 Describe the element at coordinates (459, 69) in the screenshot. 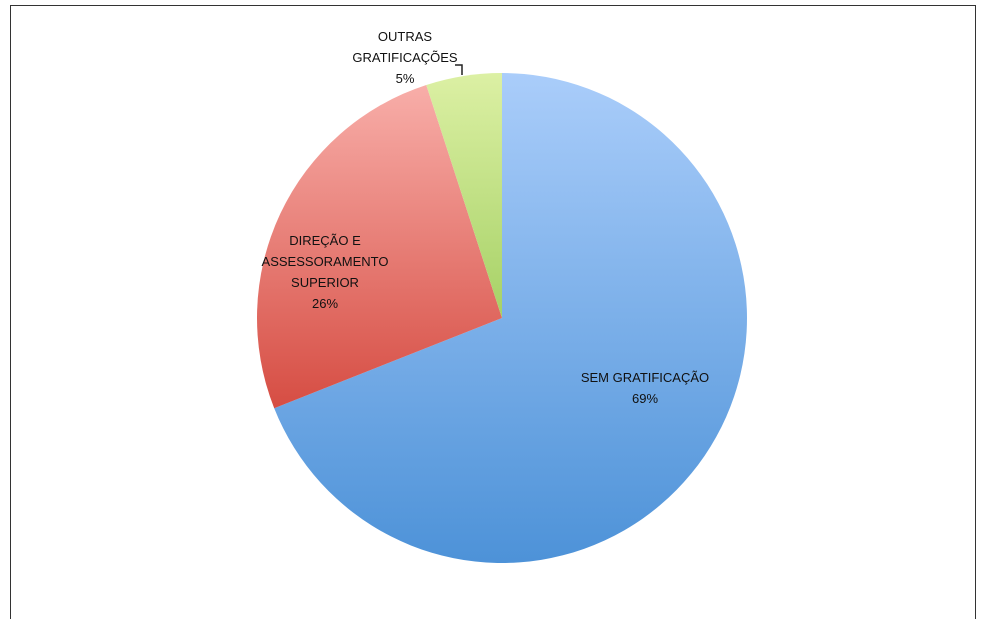

I see `leader-line` at that location.